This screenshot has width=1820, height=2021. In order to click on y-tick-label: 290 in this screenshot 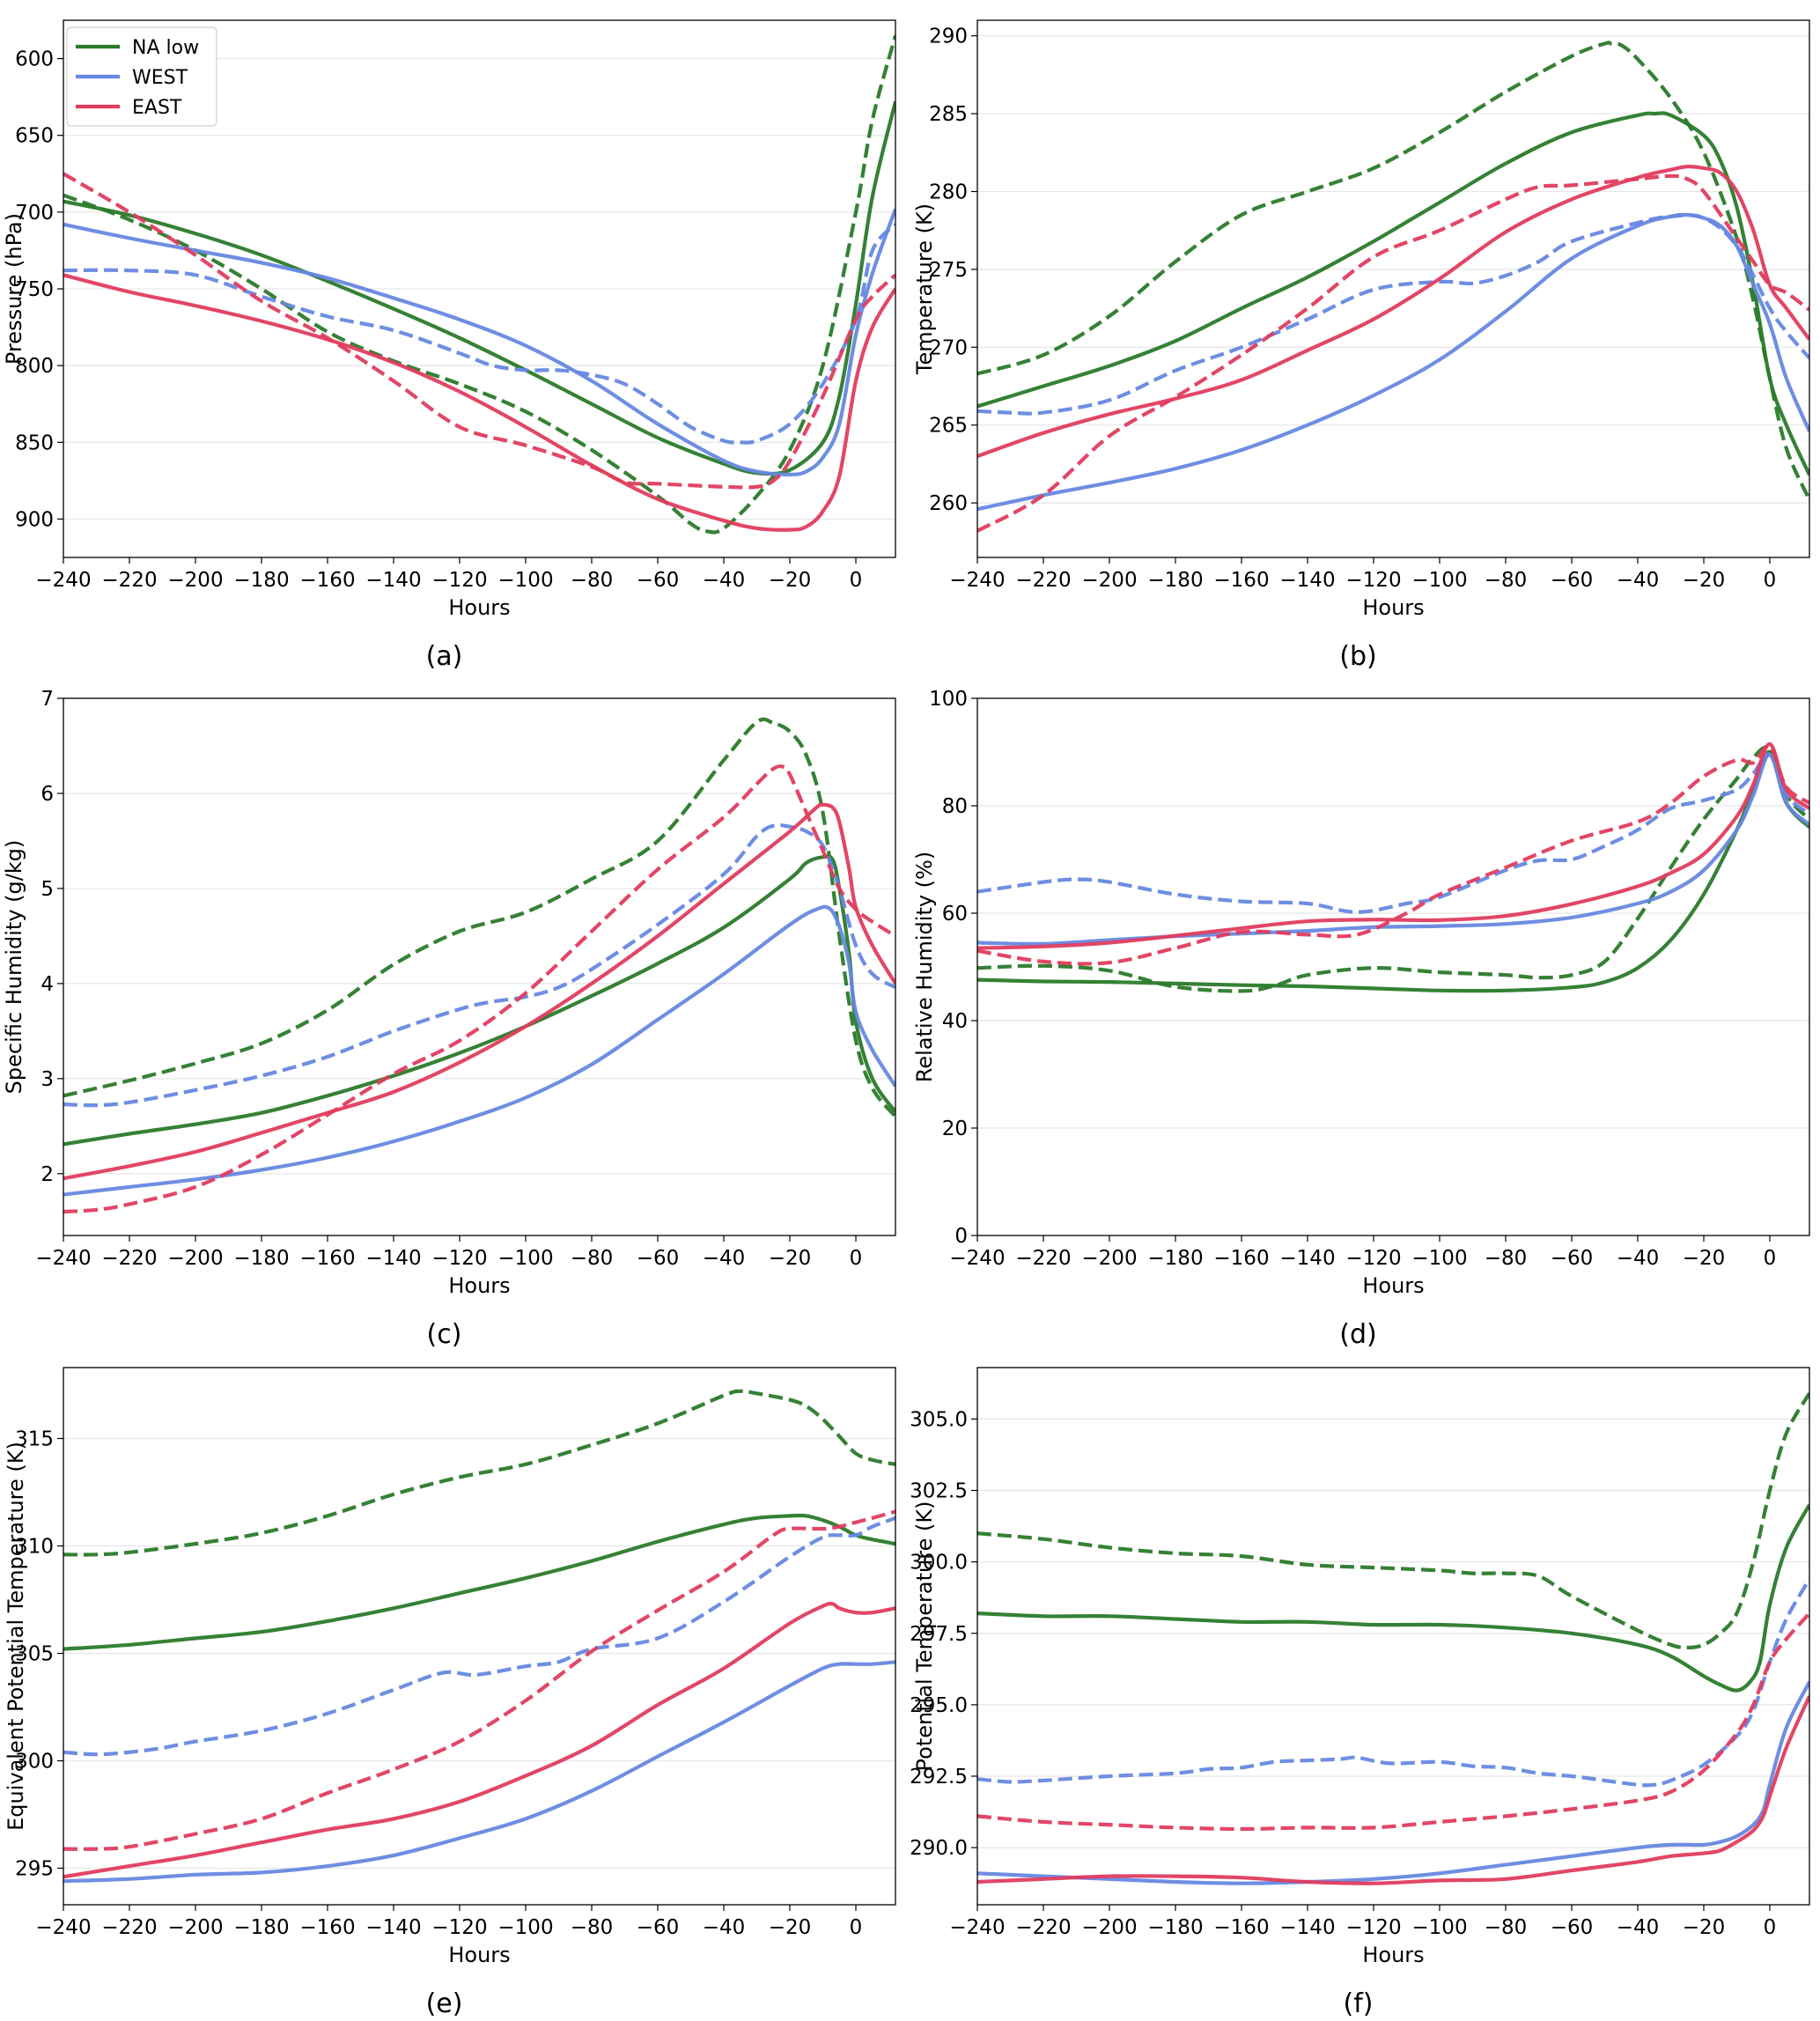, I will do `click(948, 37)`.